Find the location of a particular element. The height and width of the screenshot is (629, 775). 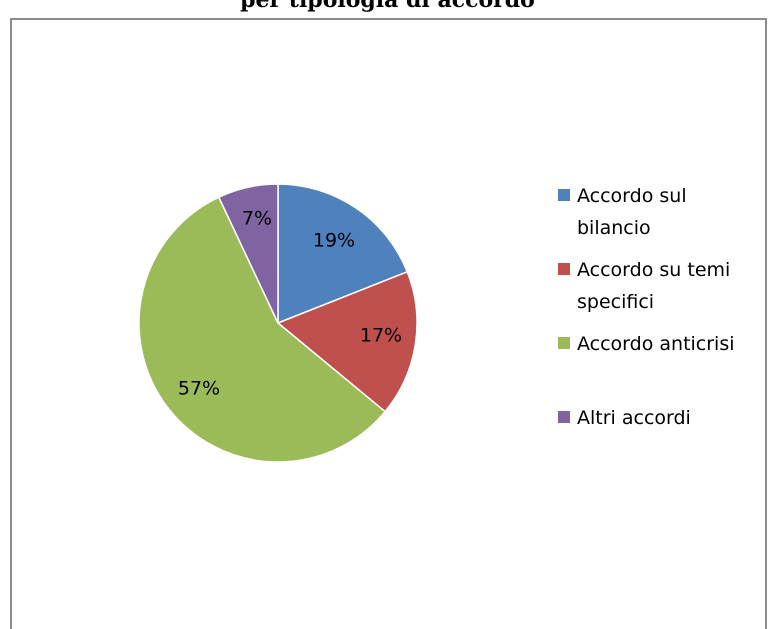

data-label-3: 57% is located at coordinates (199, 389).